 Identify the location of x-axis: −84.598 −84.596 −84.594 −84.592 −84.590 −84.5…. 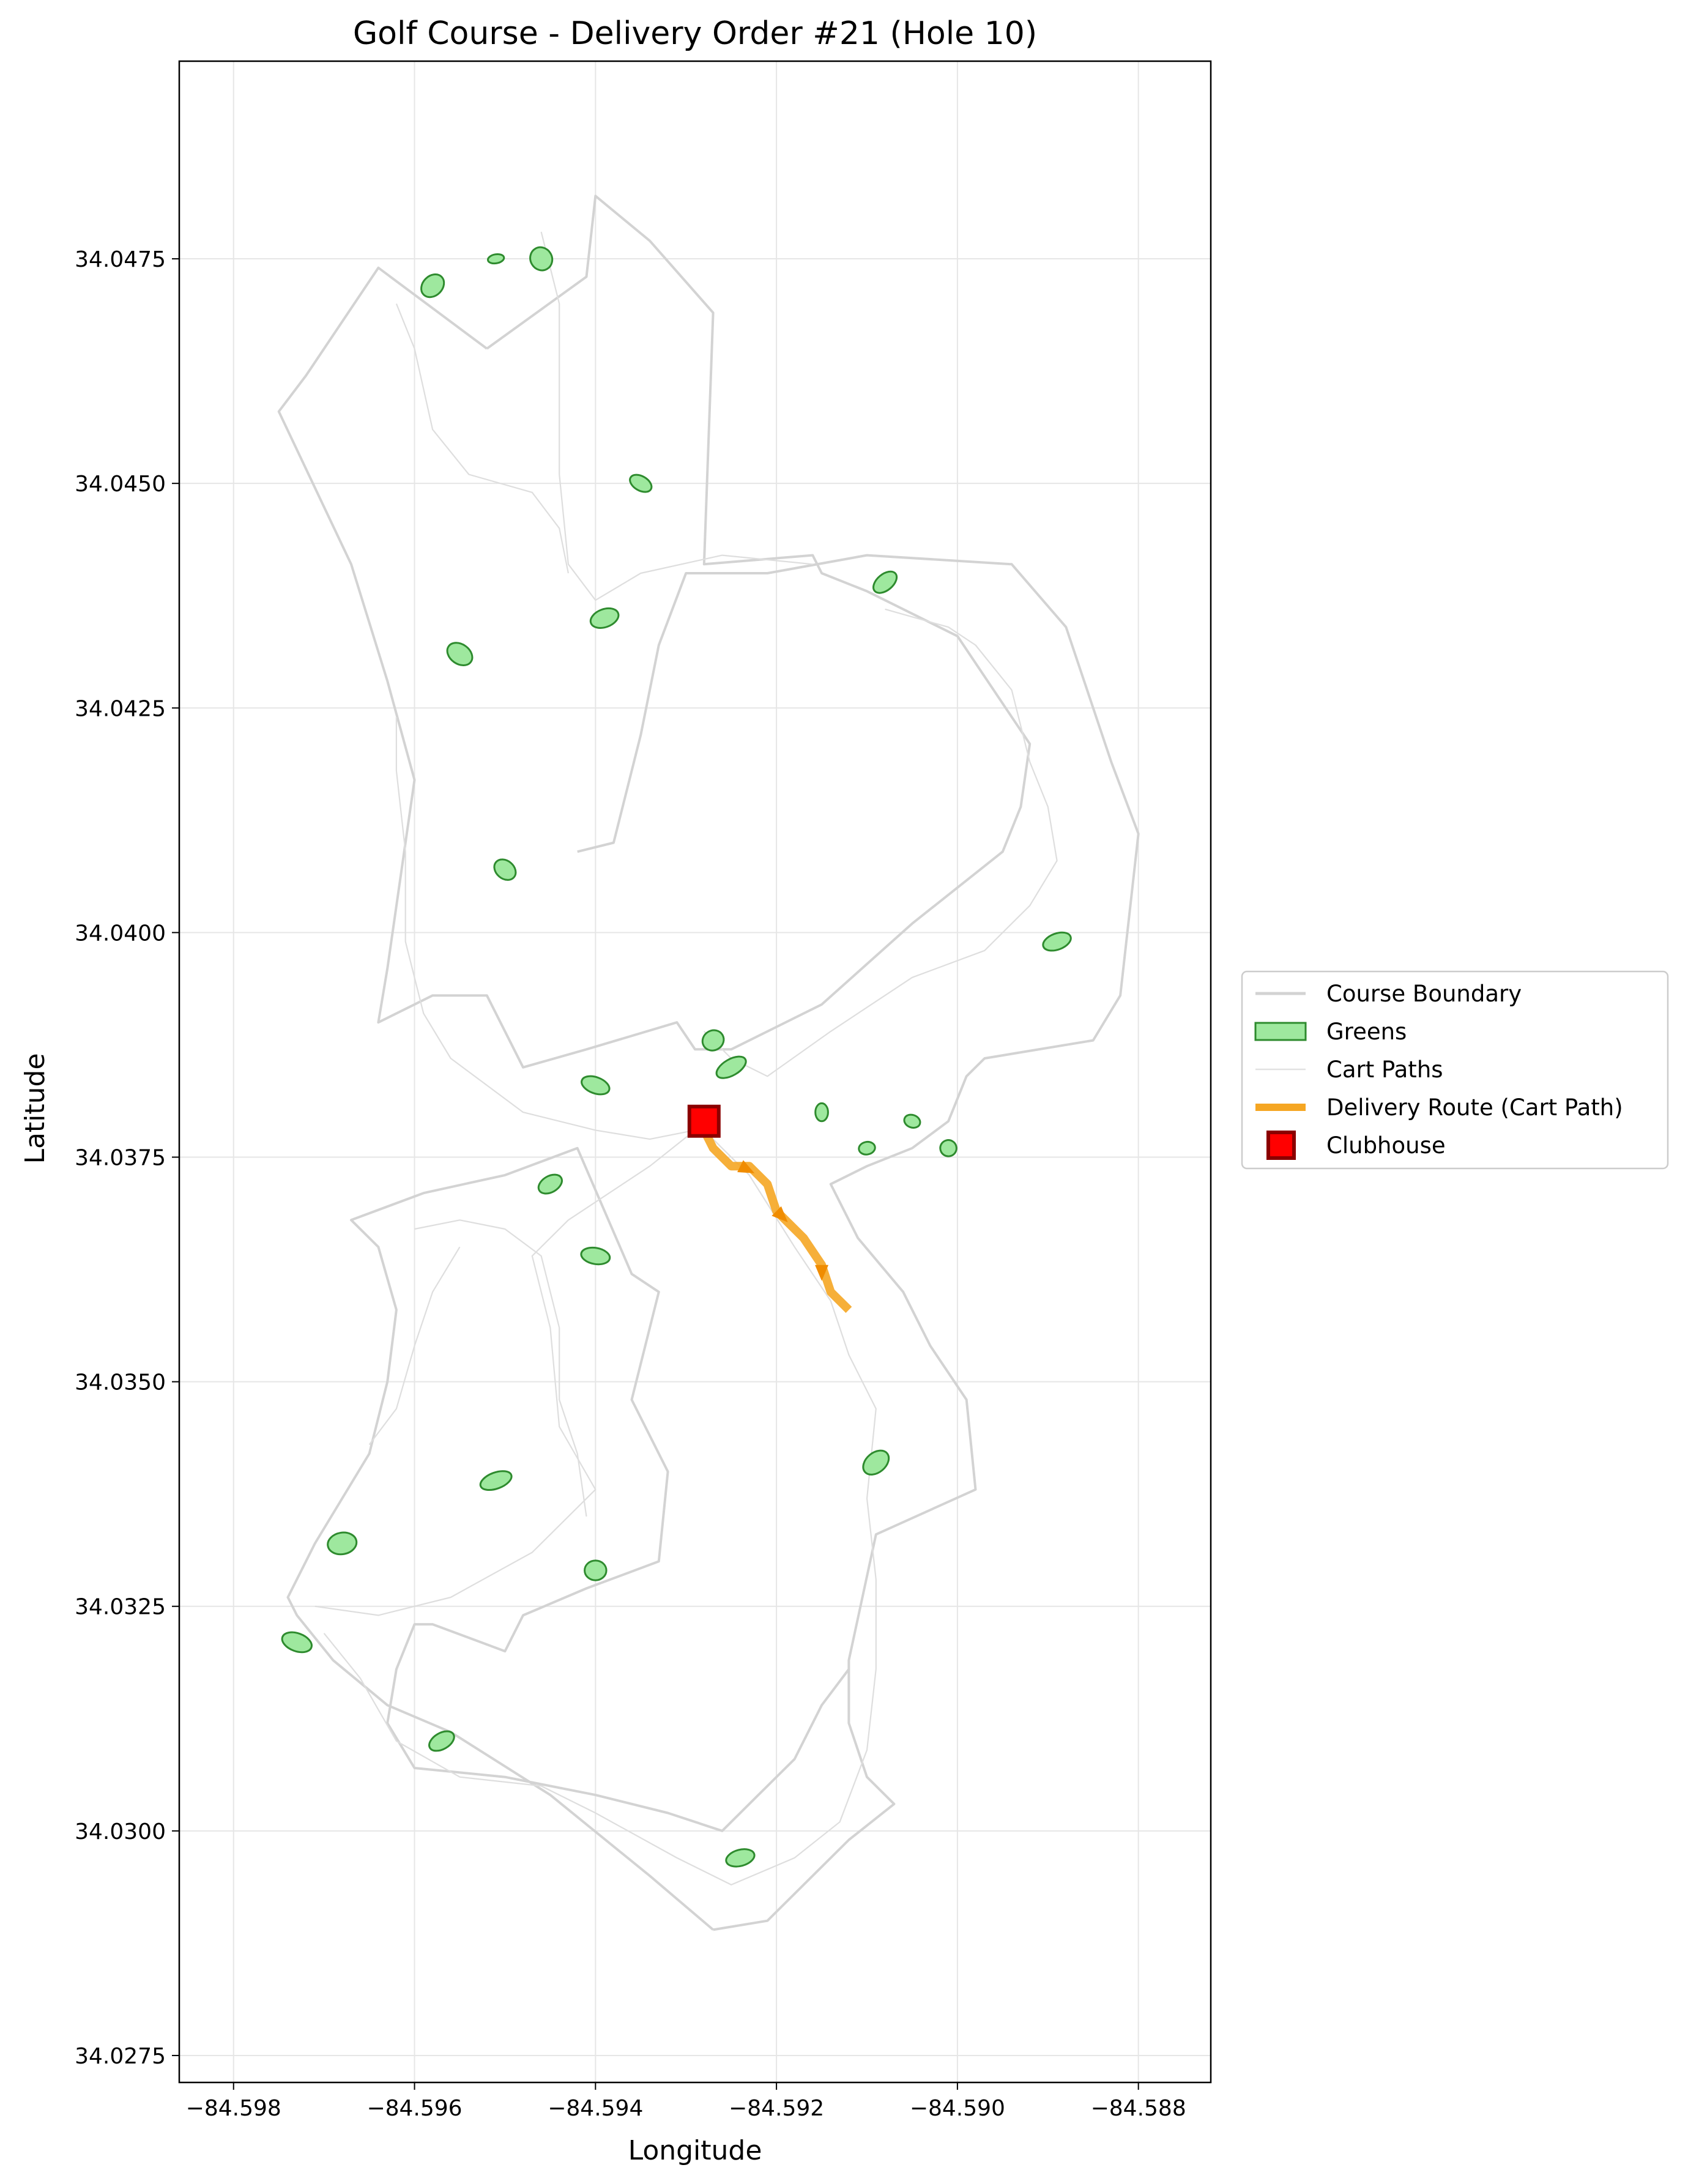
(686, 2101).